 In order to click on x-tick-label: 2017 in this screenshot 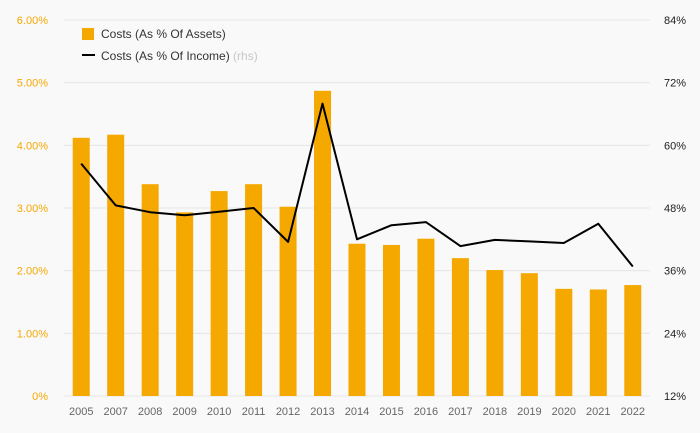, I will do `click(460, 412)`.